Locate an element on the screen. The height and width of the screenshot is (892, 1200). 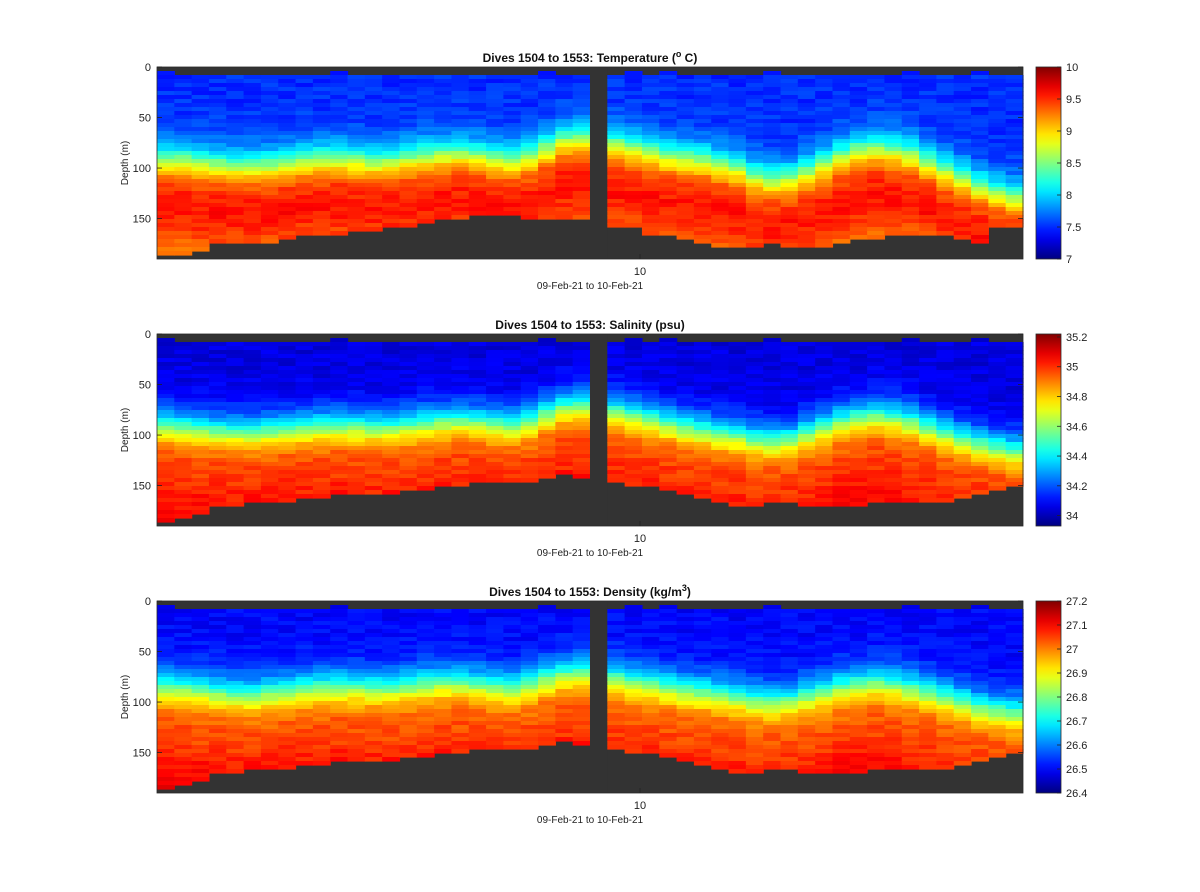
x-axis-label: 09-Feb-21 to 10-Feb-21 is located at coordinates (590, 553).